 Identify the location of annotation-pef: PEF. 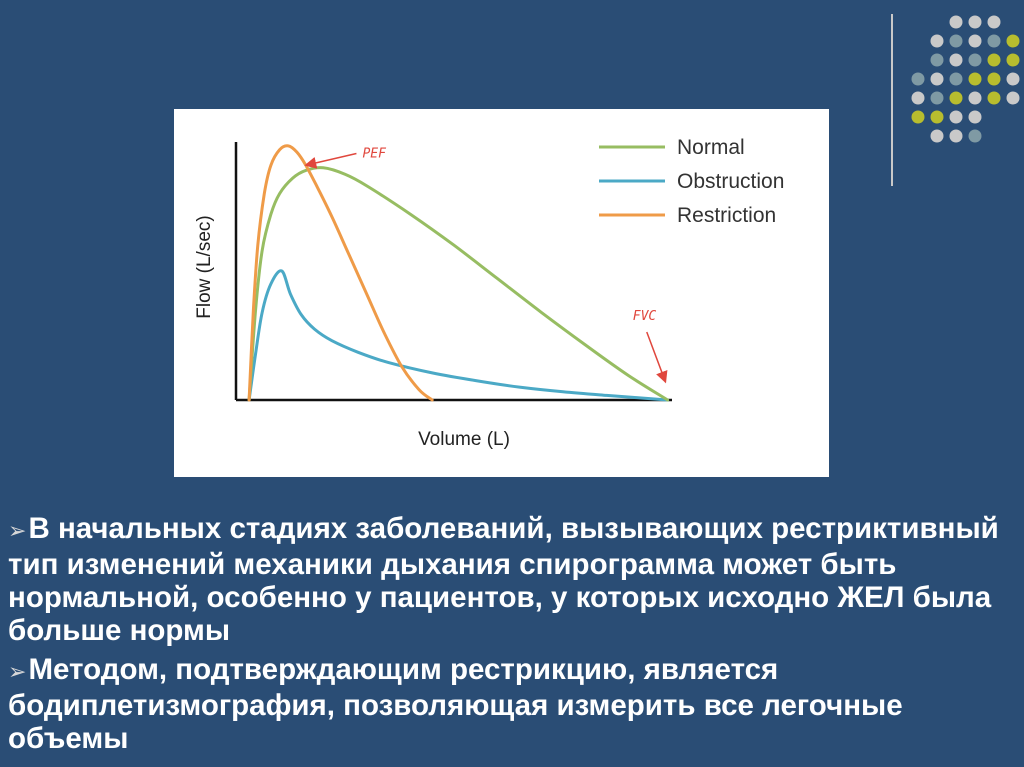
(374, 153).